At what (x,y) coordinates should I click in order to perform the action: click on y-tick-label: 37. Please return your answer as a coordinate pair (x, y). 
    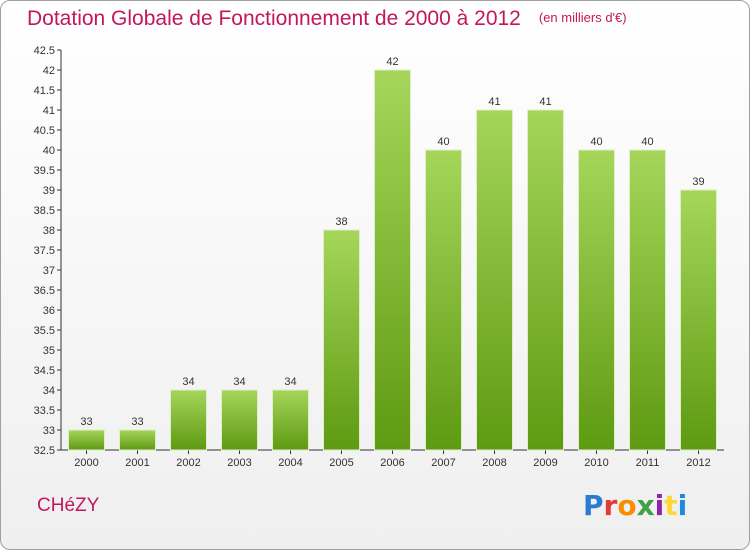
    Looking at the image, I should click on (49, 271).